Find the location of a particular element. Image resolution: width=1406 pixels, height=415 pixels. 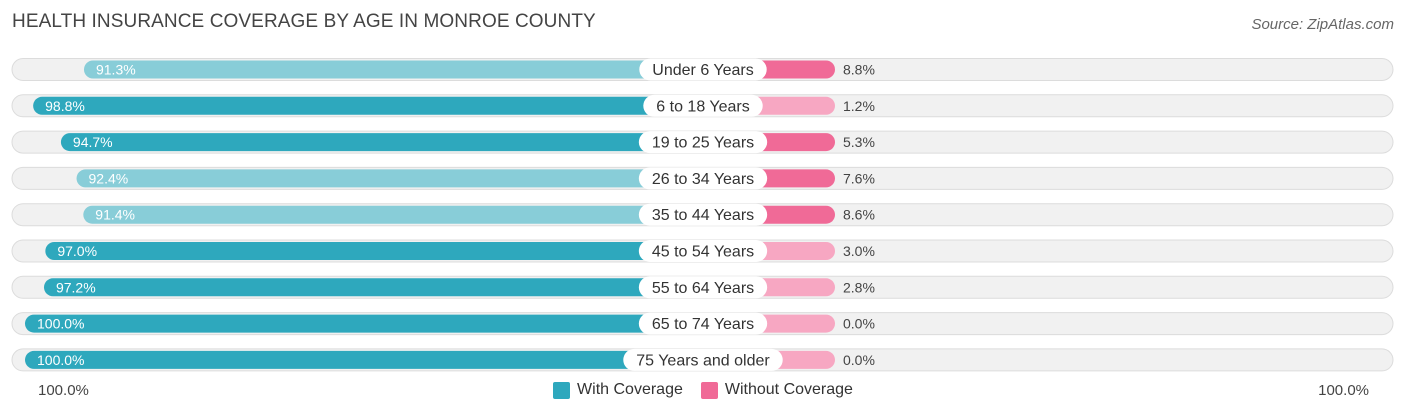

category-label: 19 to 25 Years is located at coordinates (703, 143).